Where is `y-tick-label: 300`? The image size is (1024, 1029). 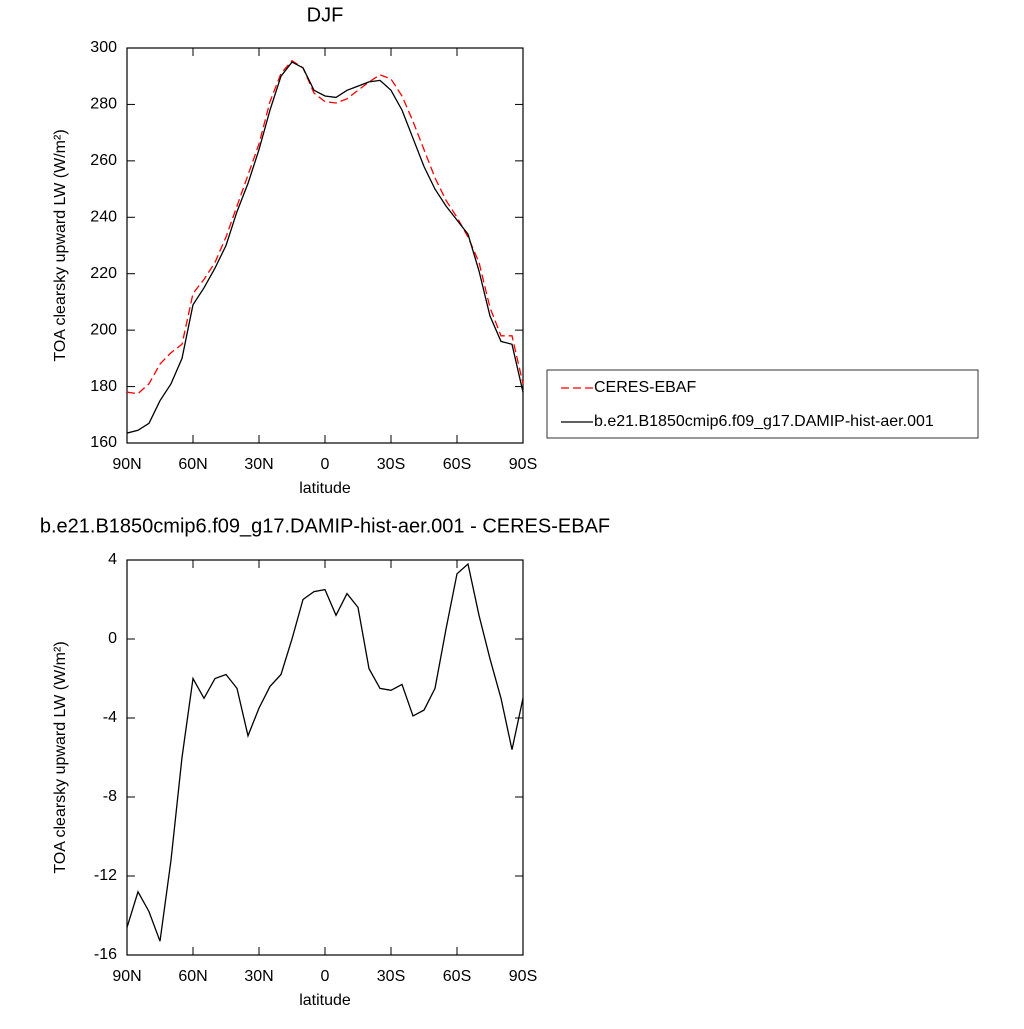
y-tick-label: 300 is located at coordinates (103, 47).